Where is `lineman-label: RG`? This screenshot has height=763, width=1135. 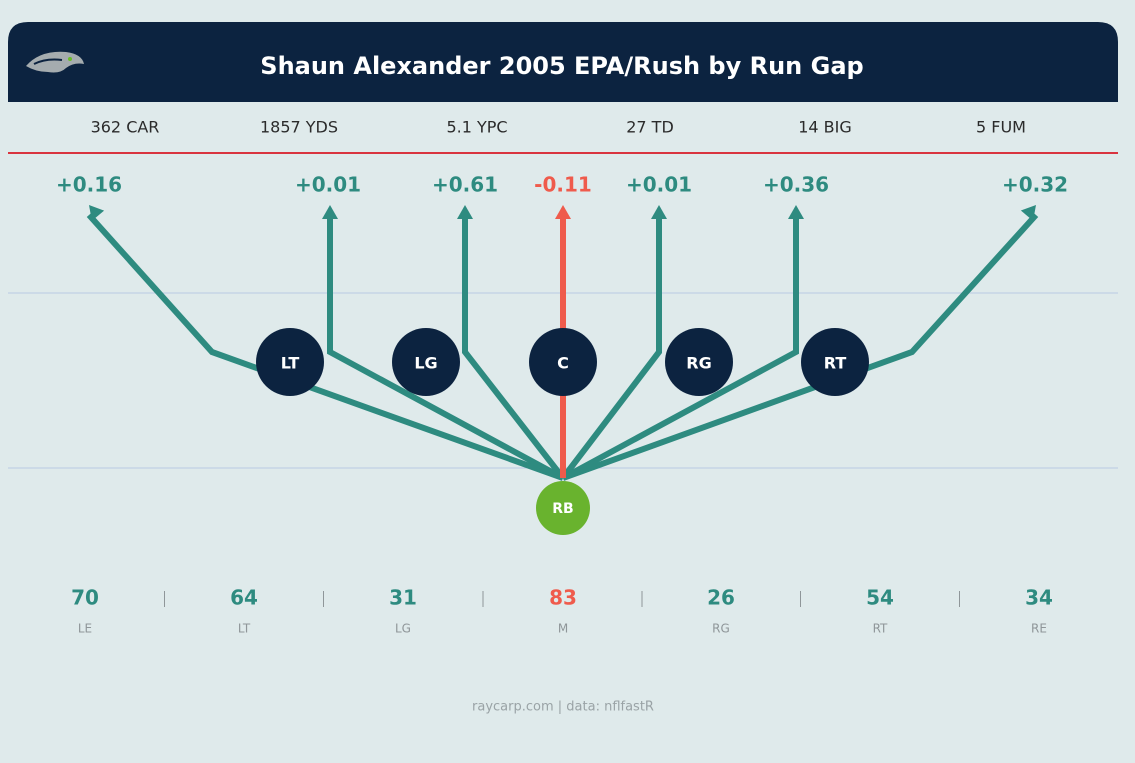 lineman-label: RG is located at coordinates (698, 363).